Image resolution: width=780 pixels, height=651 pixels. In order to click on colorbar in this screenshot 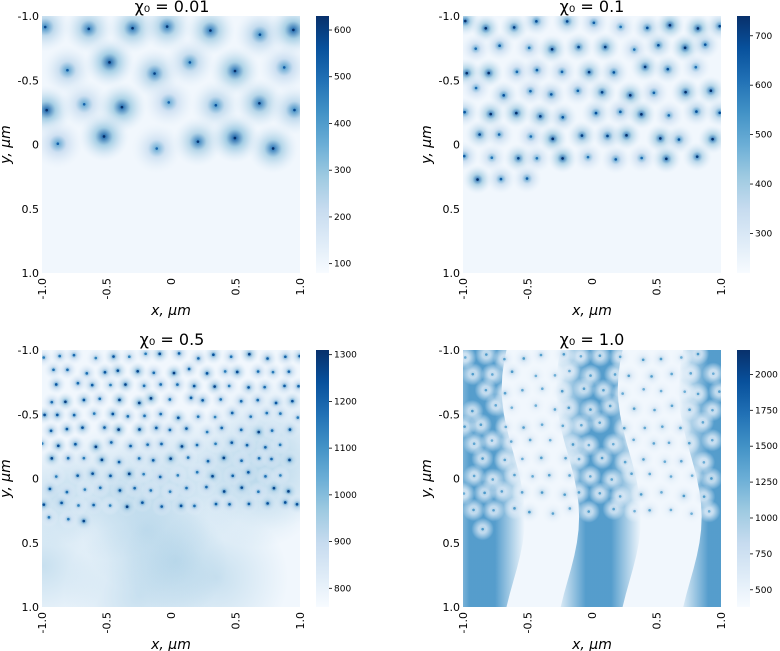, I will do `click(745, 144)`.